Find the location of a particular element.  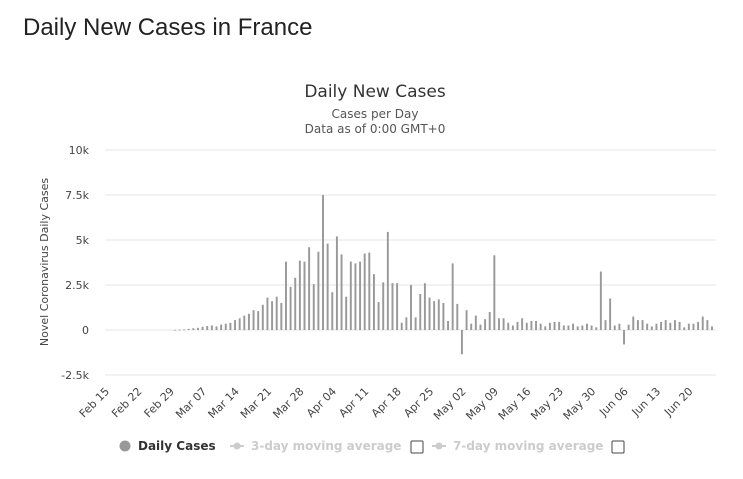

legend-7day-marker is located at coordinates (439, 446).